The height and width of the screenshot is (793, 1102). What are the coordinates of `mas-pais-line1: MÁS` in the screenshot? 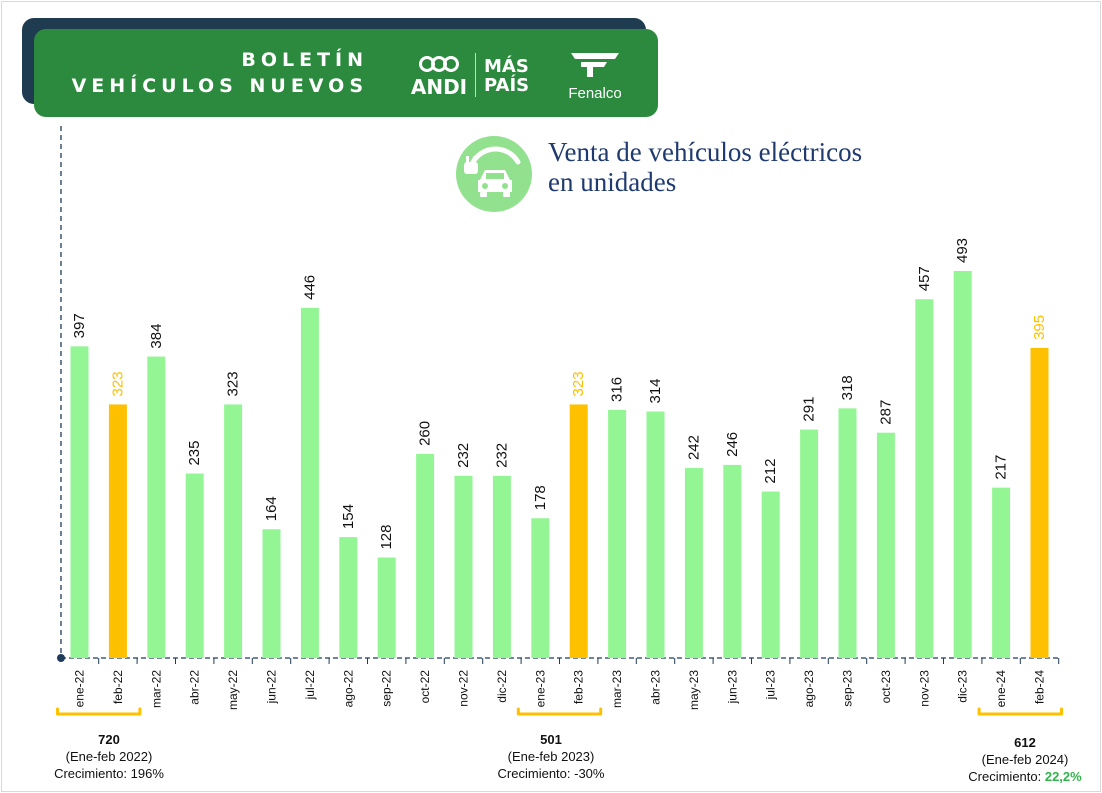 It's located at (506, 66).